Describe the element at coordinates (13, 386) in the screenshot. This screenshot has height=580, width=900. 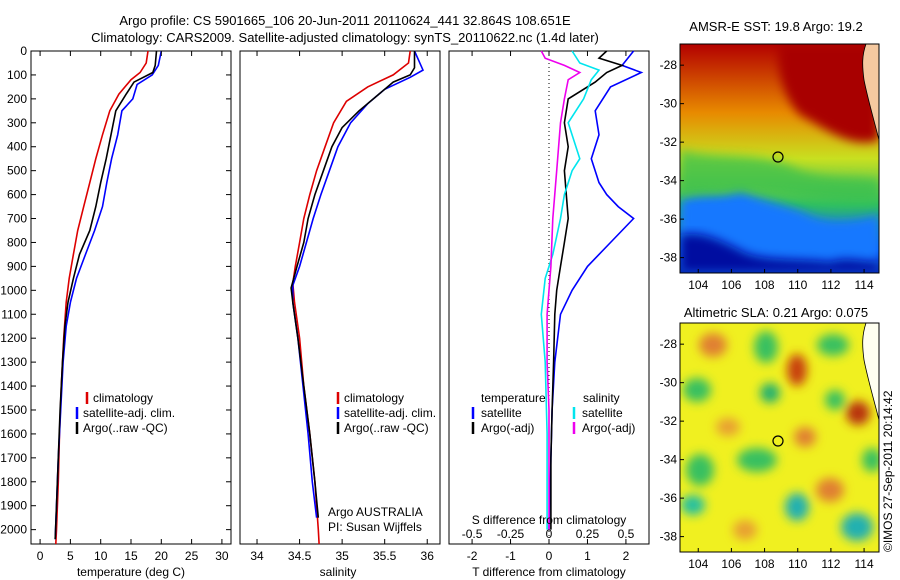
I see `y-tick-label: 1400` at that location.